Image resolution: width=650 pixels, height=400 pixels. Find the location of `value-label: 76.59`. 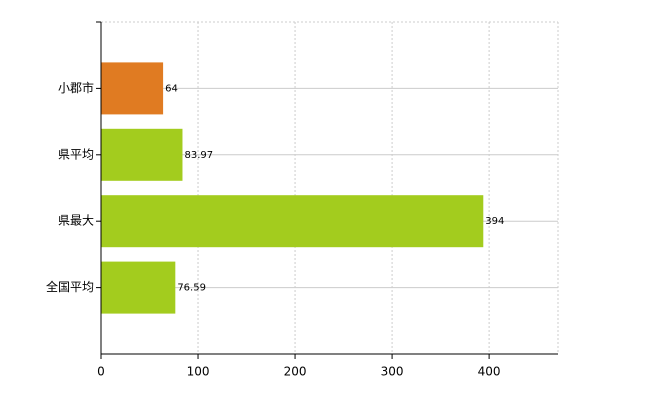

value-label: 76.59 is located at coordinates (191, 288).